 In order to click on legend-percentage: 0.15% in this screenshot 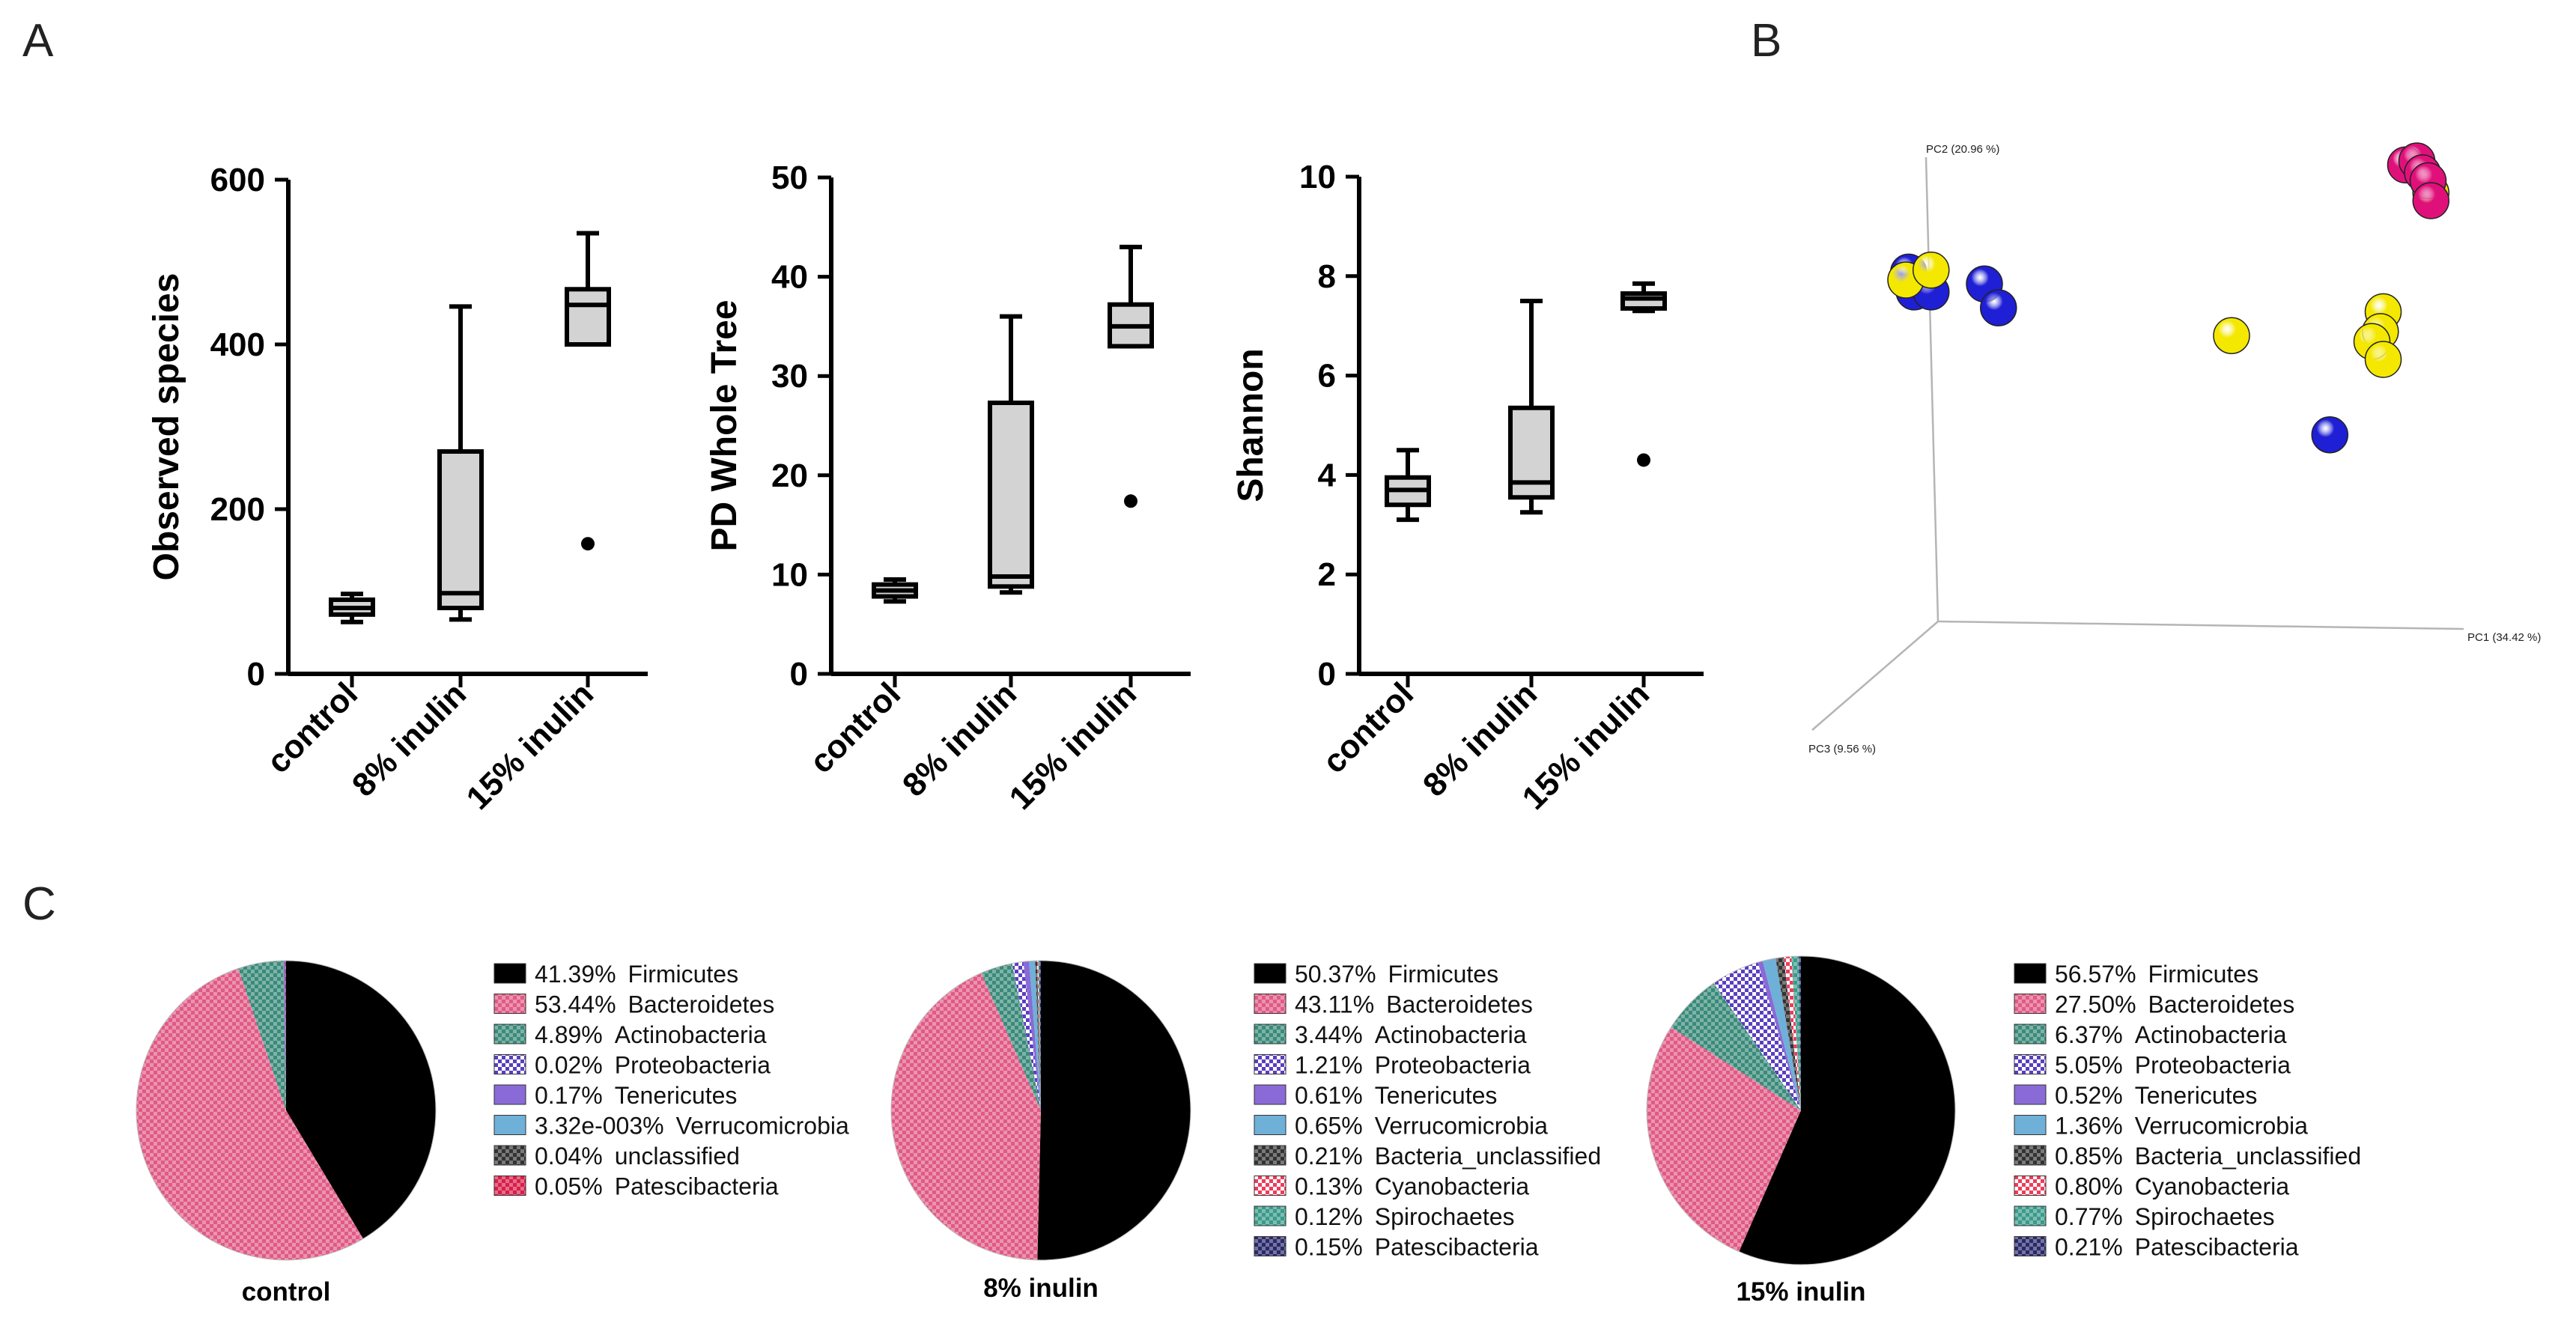, I will do `click(1329, 1247)`.